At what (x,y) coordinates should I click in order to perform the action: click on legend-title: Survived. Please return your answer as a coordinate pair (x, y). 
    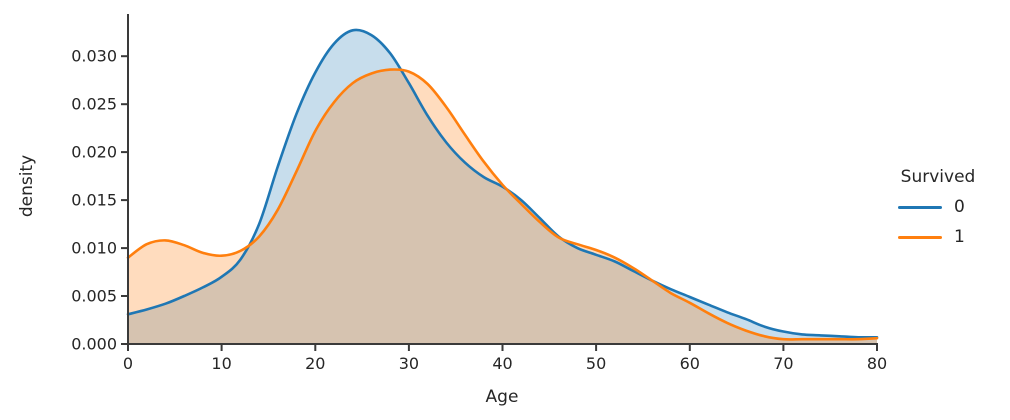
    Looking at the image, I should click on (938, 177).